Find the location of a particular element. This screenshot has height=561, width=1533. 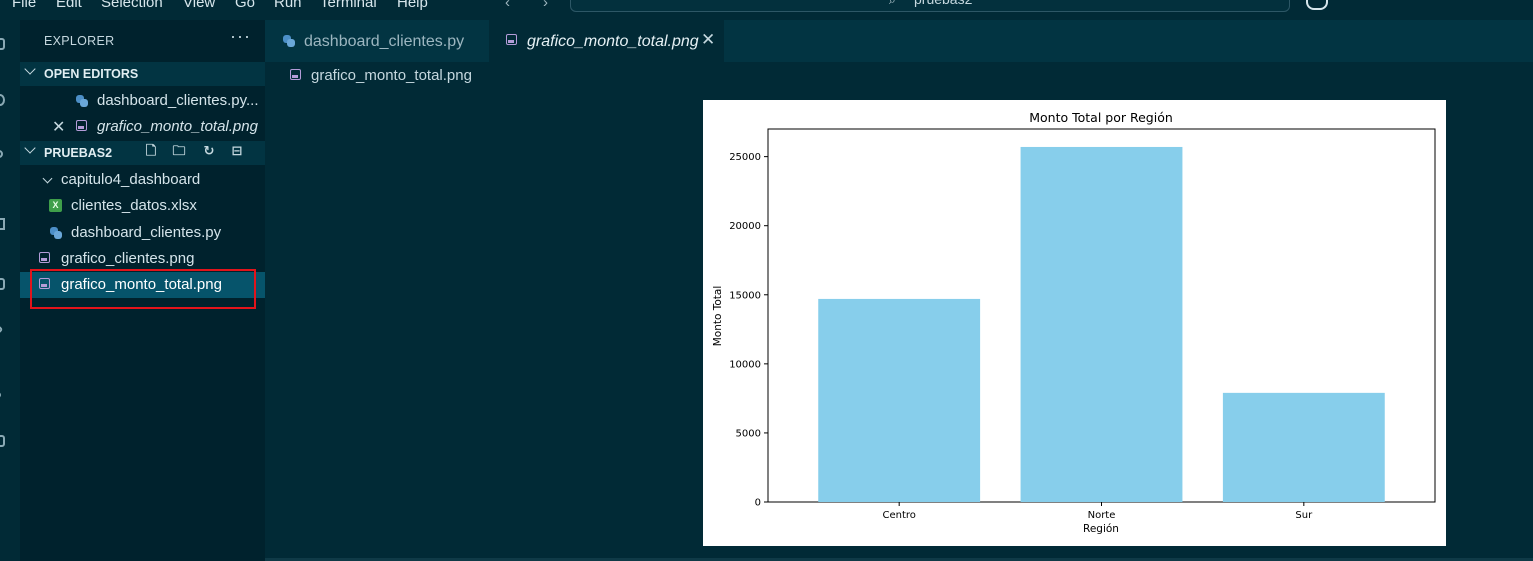

menu-go: Go is located at coordinates (245, 5).